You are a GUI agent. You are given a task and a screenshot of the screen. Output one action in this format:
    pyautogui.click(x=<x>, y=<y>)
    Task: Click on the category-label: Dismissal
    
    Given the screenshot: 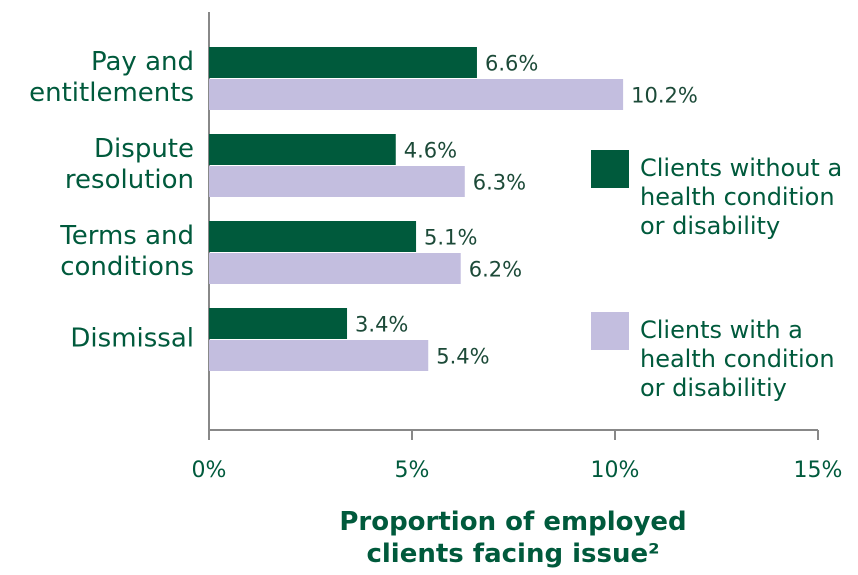 What is the action you would take?
    pyautogui.click(x=132, y=338)
    